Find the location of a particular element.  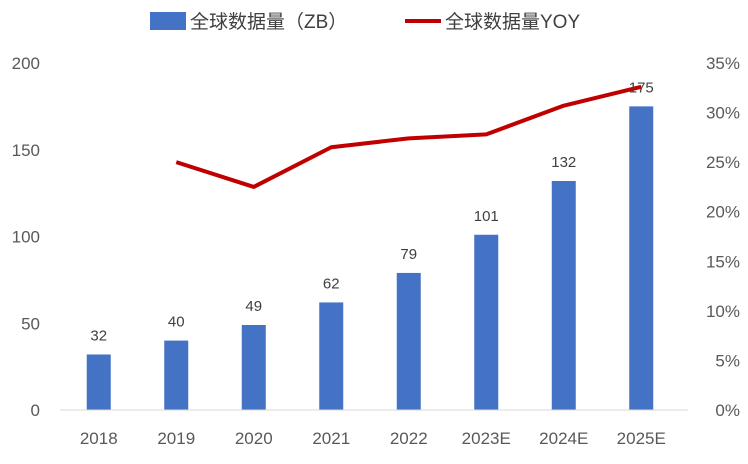

left-tick-150: 150 is located at coordinates (26, 150).